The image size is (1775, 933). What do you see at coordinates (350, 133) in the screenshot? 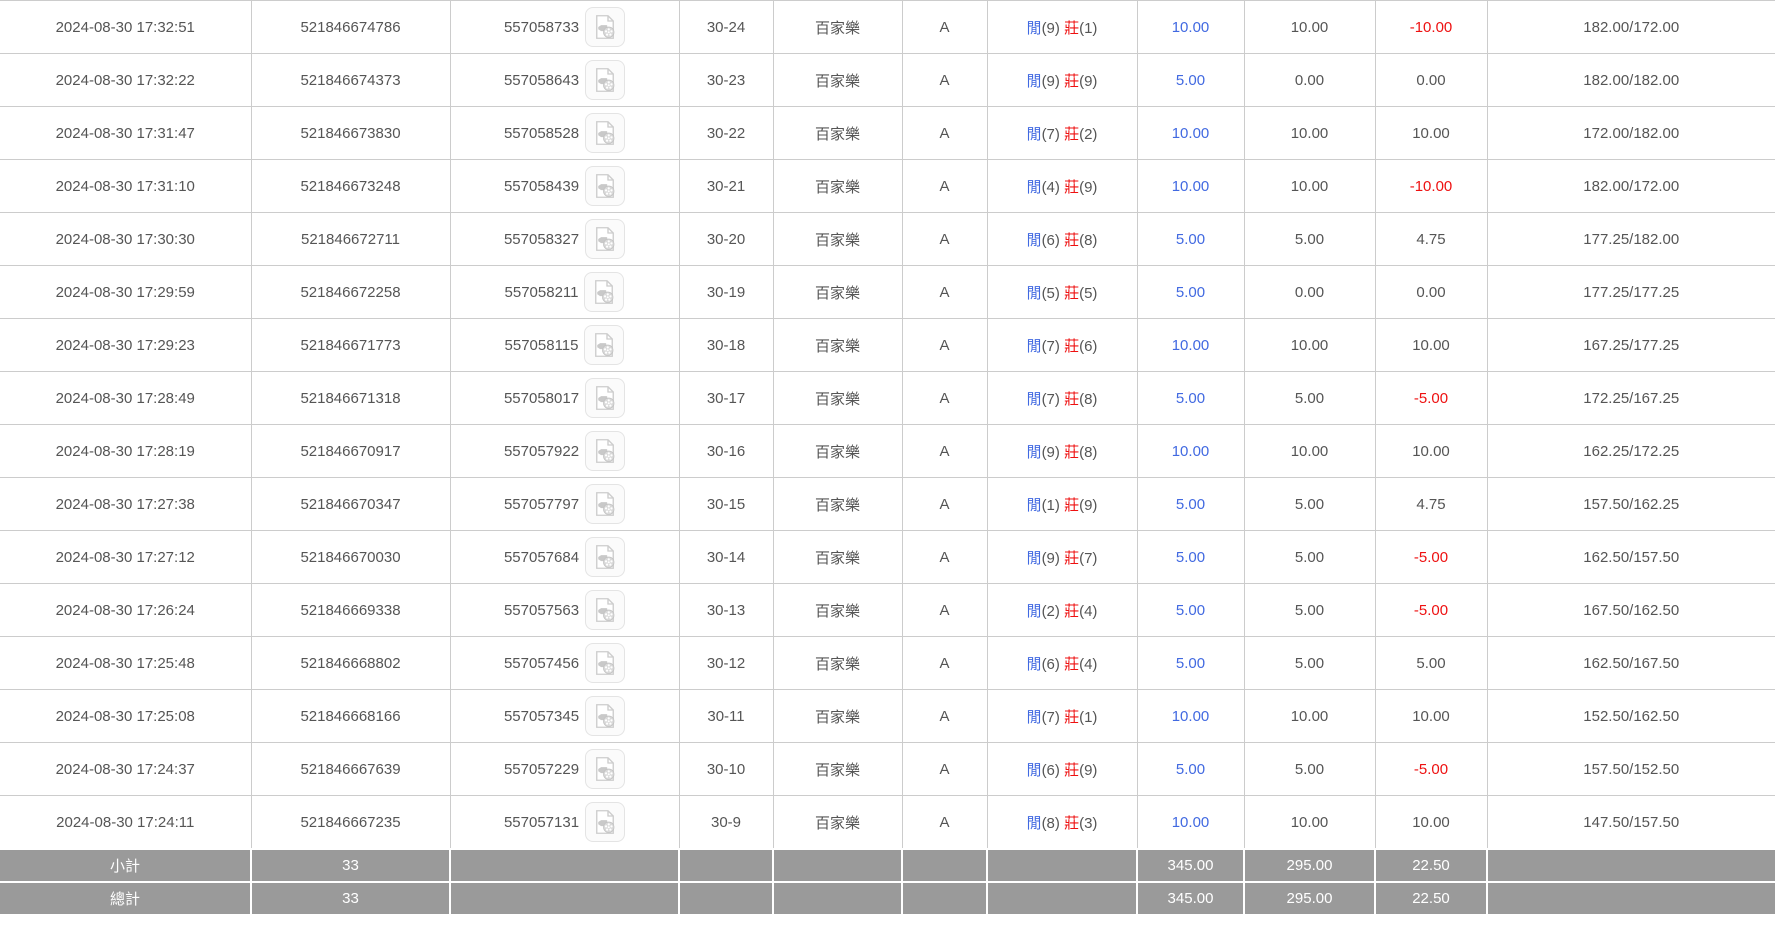
I see `bet-id-cell: 521846673830` at bounding box center [350, 133].